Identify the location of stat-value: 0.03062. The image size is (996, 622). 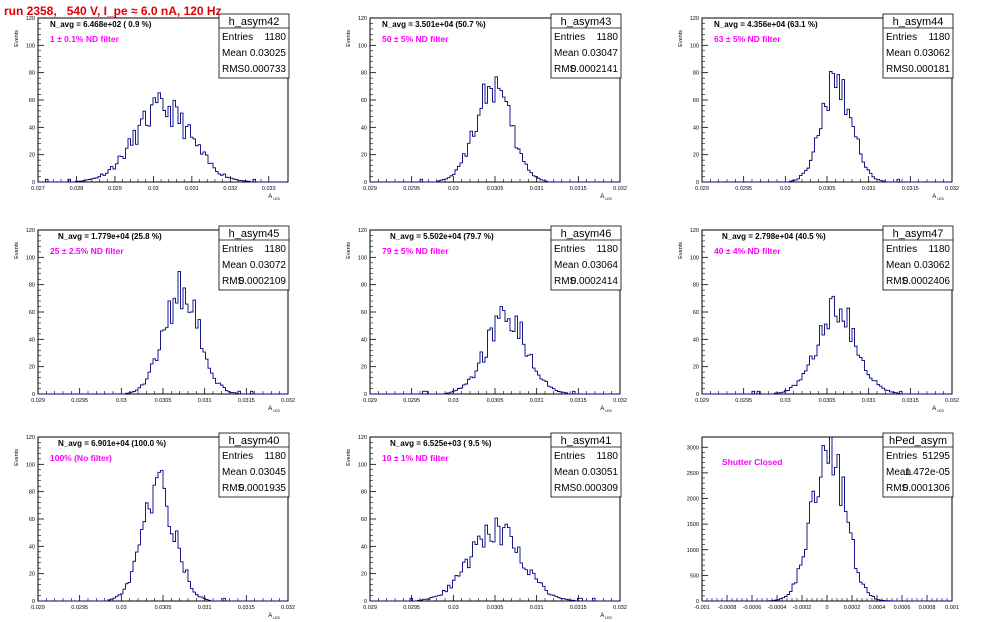
(932, 265).